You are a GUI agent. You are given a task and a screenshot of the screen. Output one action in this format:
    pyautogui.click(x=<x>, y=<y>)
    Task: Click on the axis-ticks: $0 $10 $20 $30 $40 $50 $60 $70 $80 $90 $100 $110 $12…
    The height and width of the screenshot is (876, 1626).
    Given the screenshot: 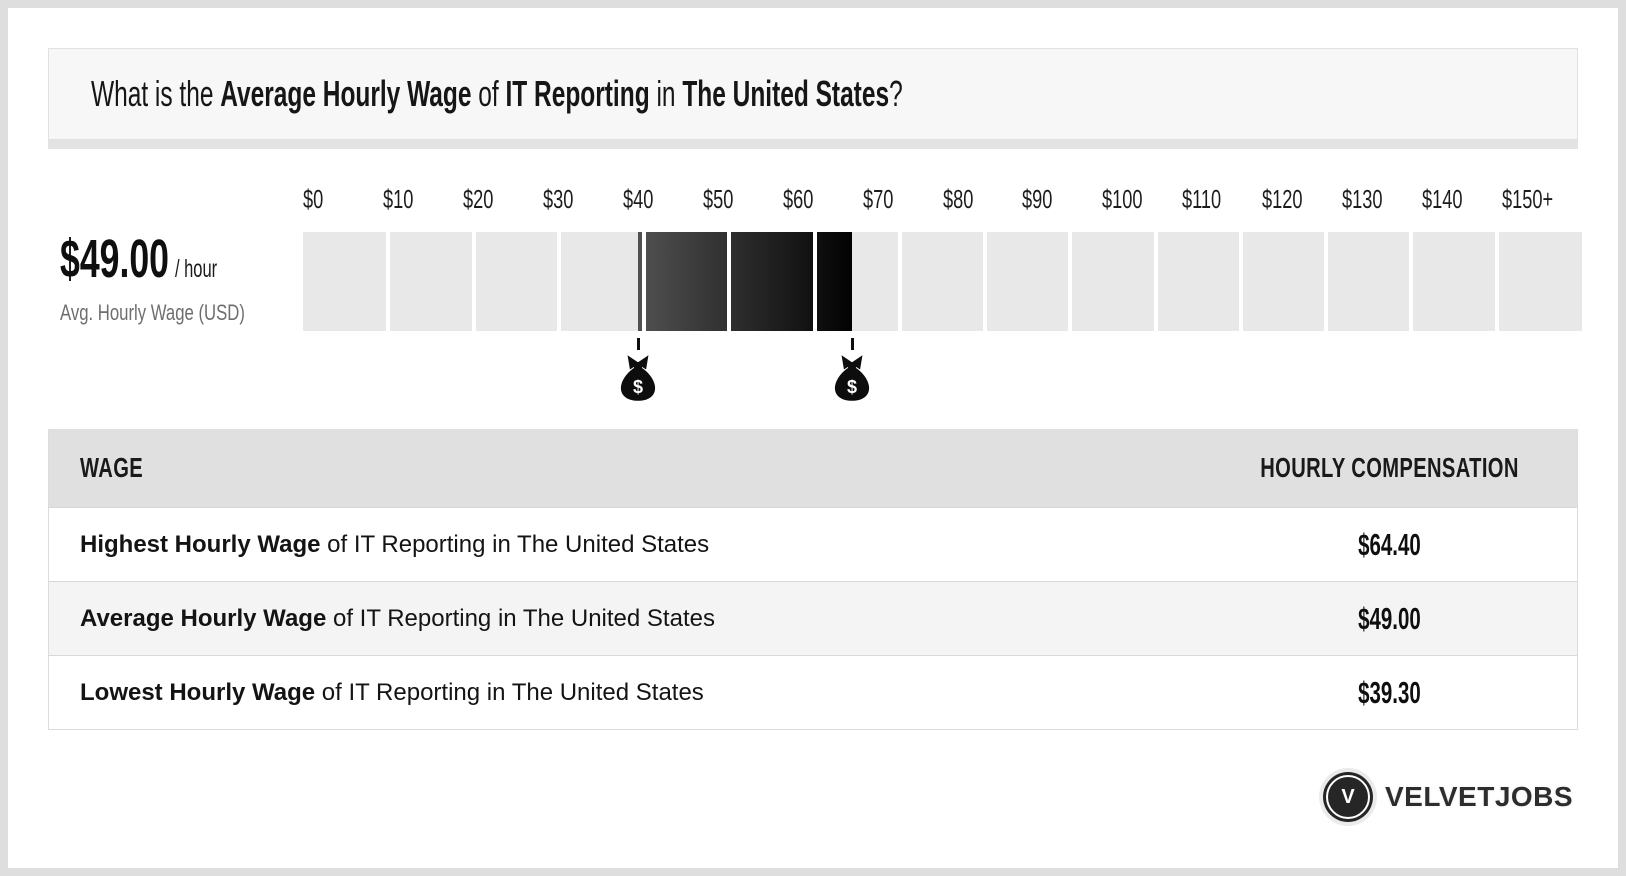 What is the action you would take?
    pyautogui.click(x=942, y=200)
    